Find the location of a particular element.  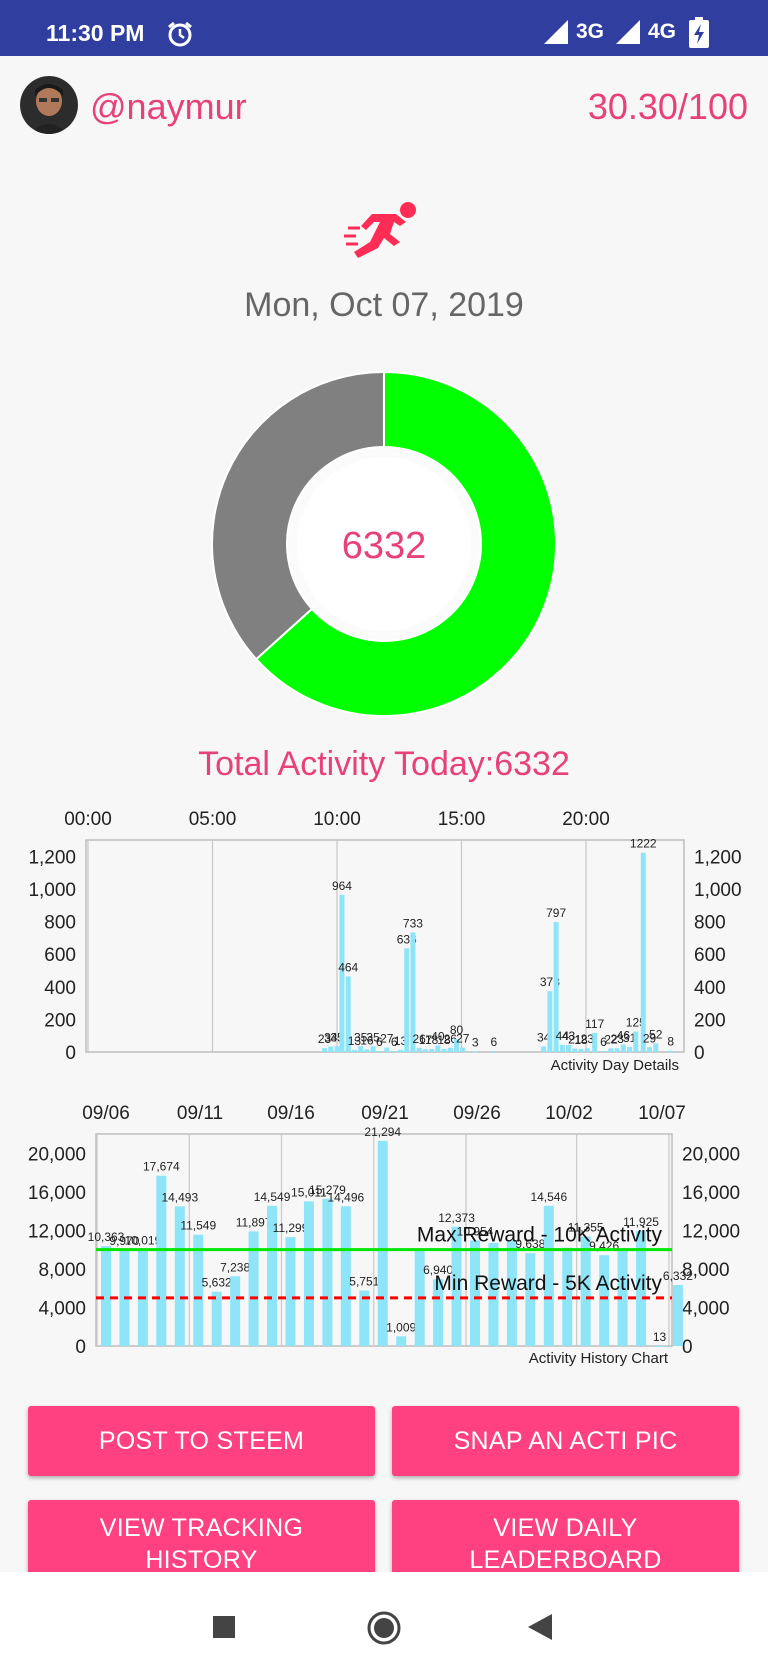

home-circle-icon is located at coordinates (384, 1628).